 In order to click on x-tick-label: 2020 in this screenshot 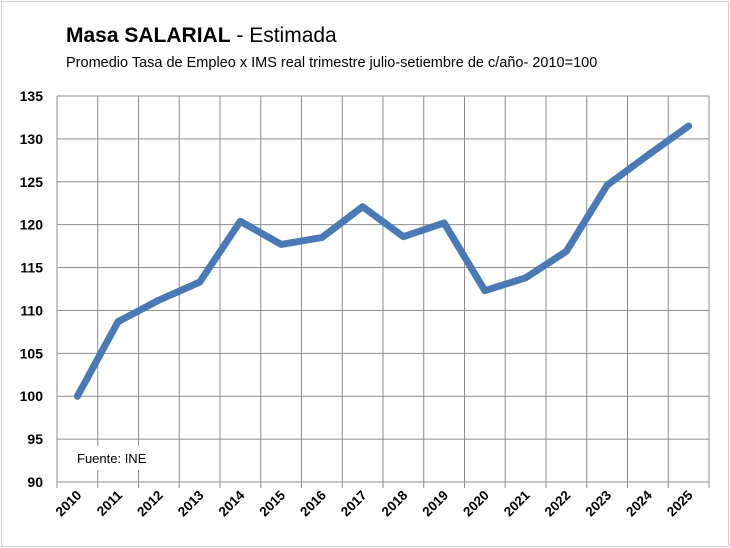, I will do `click(476, 504)`.